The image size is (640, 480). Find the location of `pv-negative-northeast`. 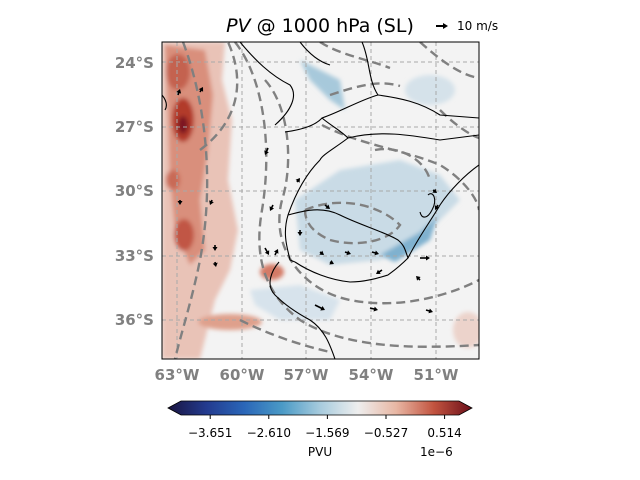

pv-negative-northeast is located at coordinates (322, 85).